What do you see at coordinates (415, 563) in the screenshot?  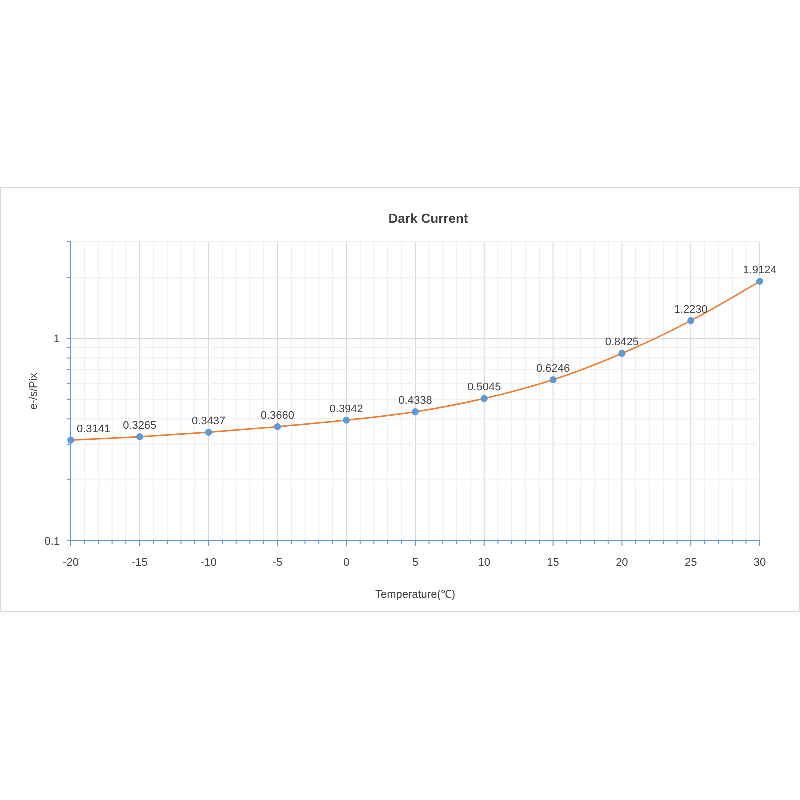 I see `x-tick-label: 5` at bounding box center [415, 563].